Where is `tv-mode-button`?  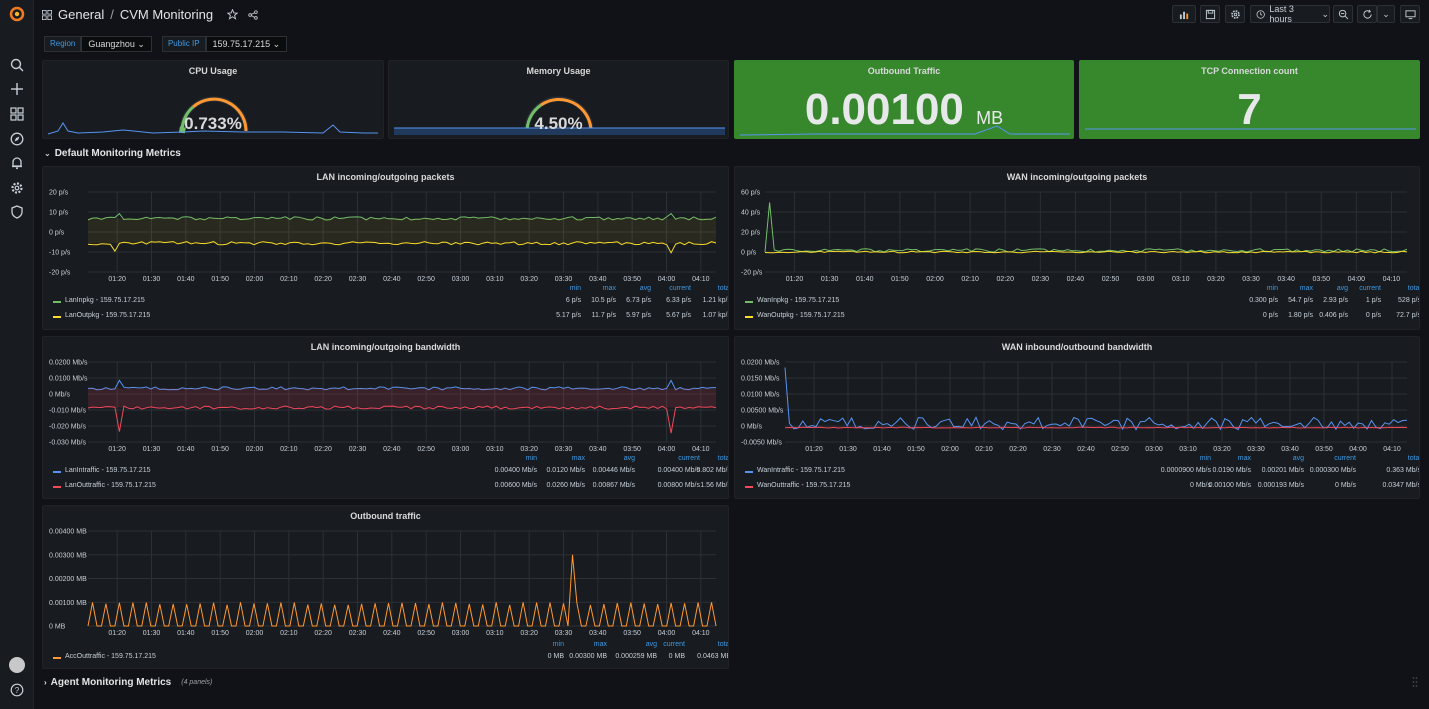
tv-mode-button is located at coordinates (1410, 14).